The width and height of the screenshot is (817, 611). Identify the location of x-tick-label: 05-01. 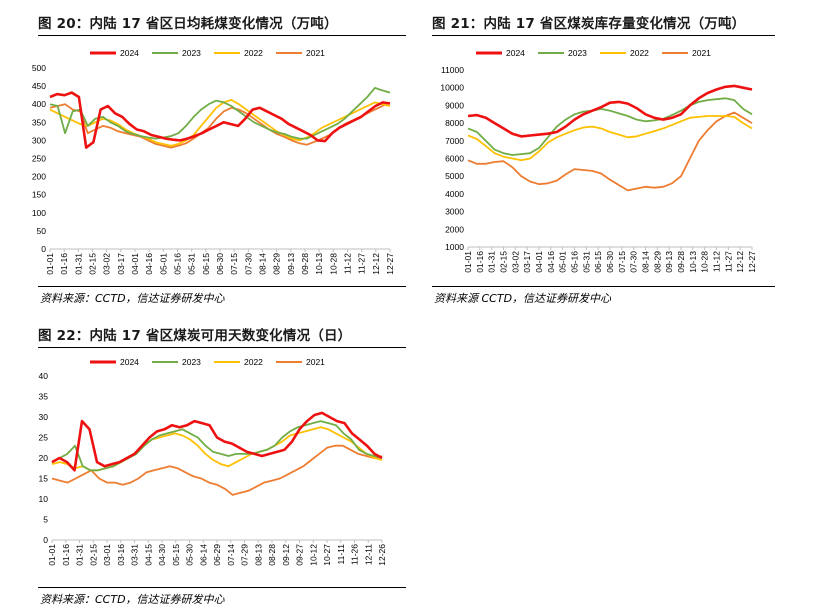
(163, 264).